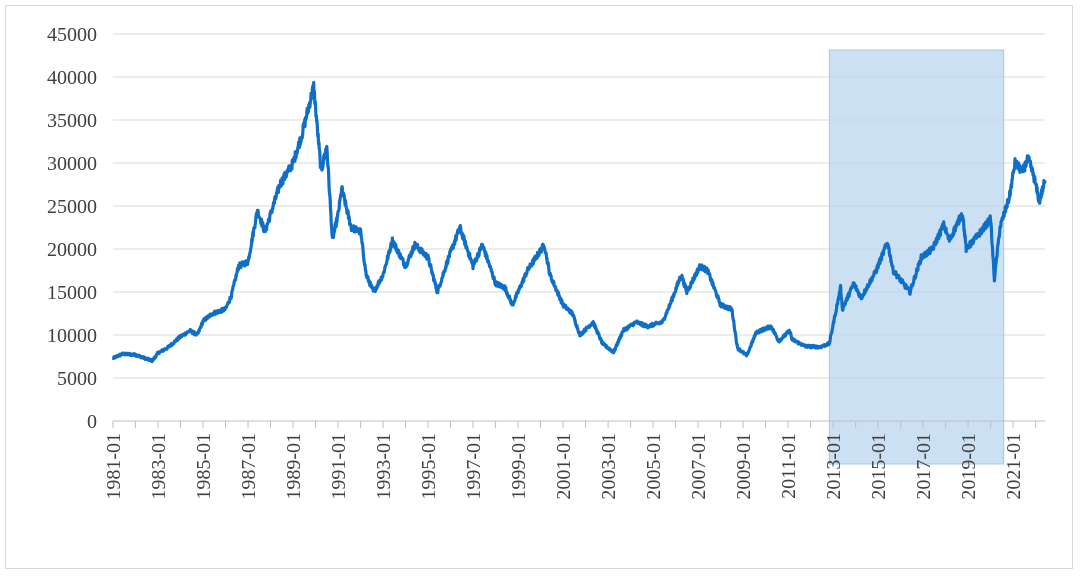  What do you see at coordinates (92, 422) in the screenshot?
I see `y-tick-label: 0` at bounding box center [92, 422].